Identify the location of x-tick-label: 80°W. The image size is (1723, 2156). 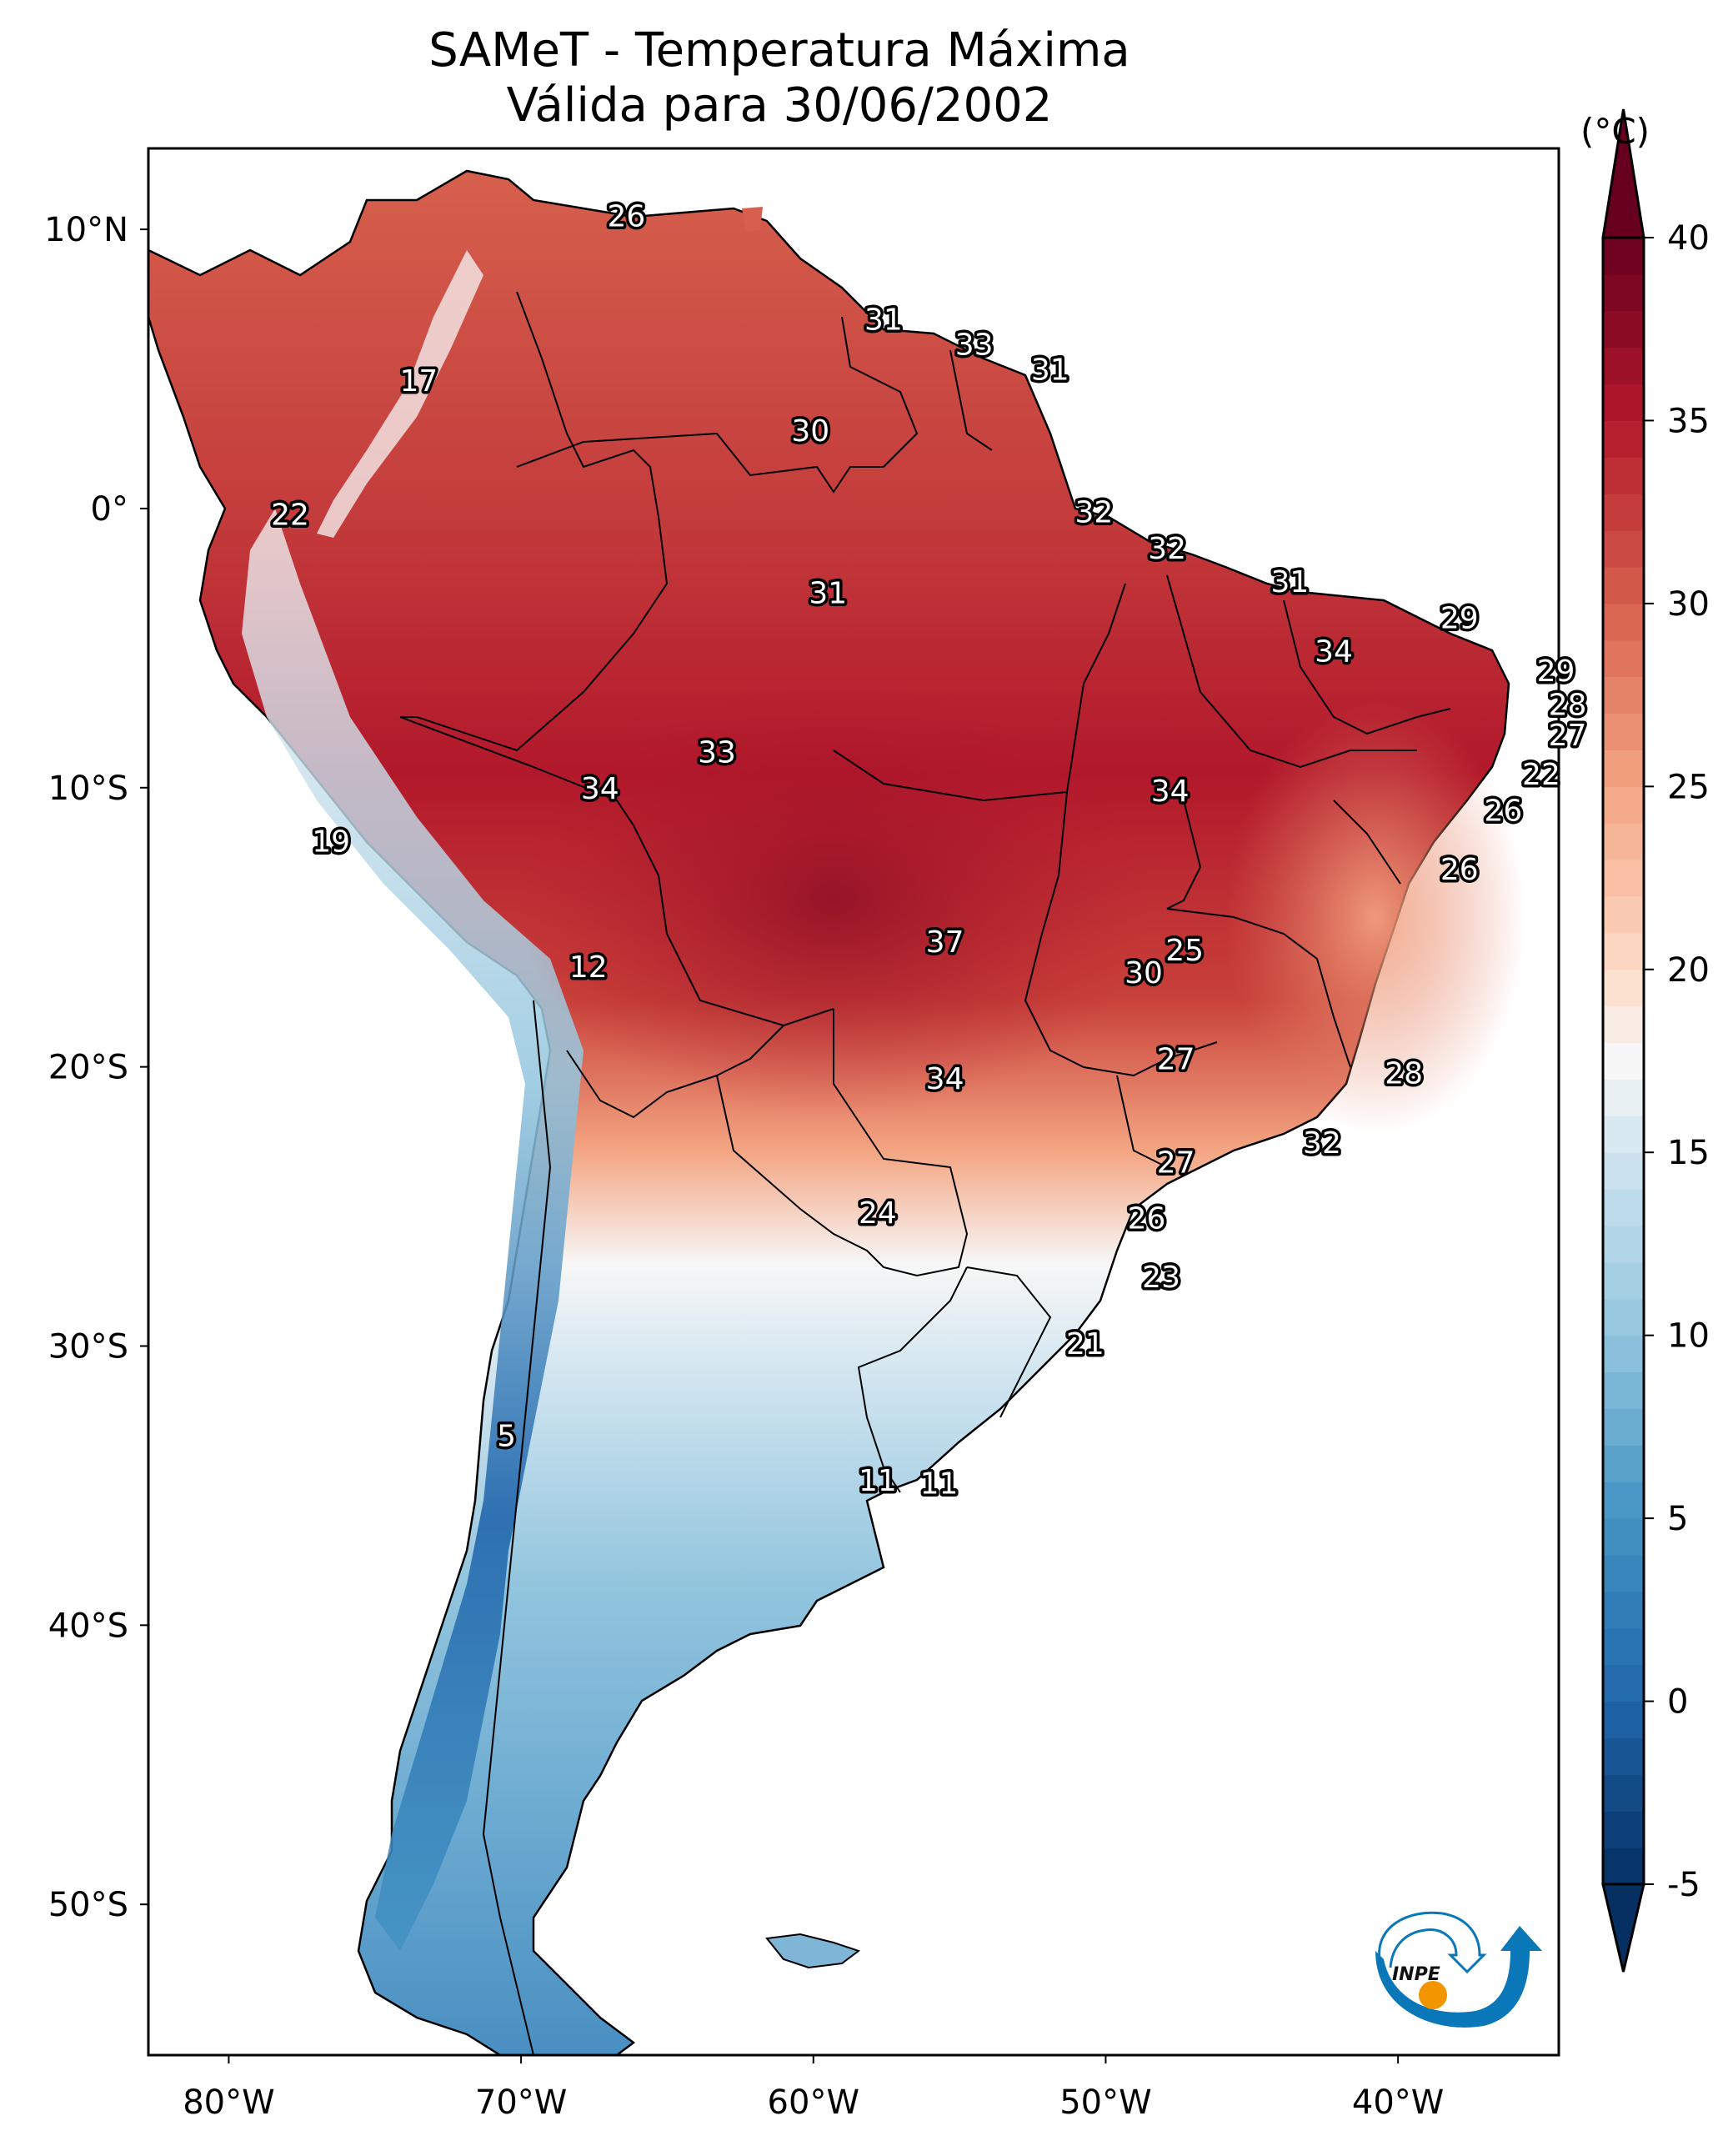
(228, 2102).